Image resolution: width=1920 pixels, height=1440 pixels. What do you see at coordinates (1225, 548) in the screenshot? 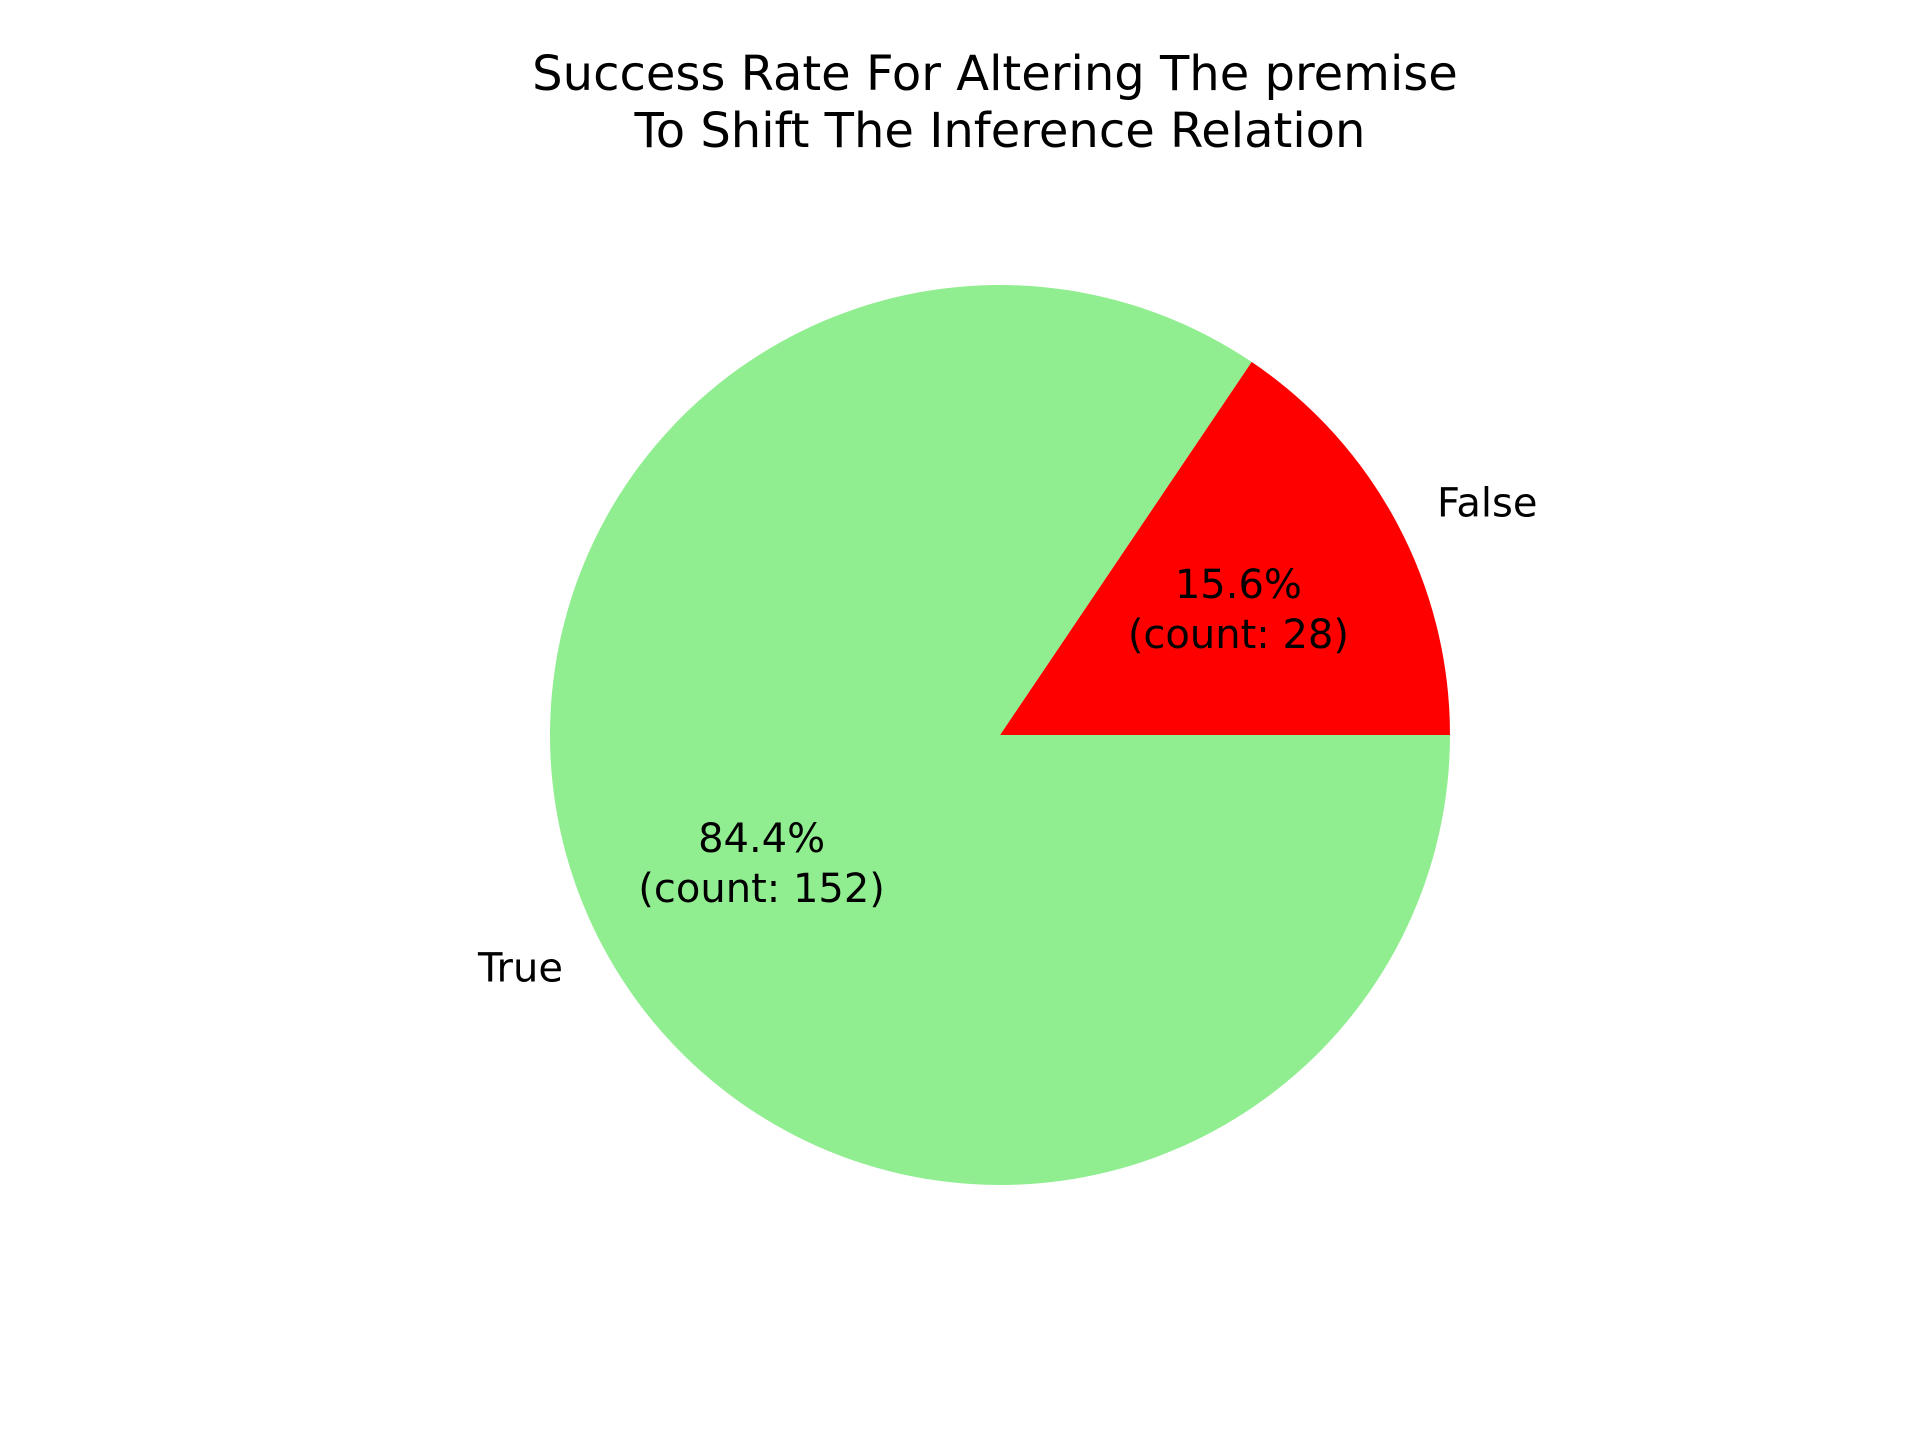
I see `pie-slice-false` at bounding box center [1225, 548].